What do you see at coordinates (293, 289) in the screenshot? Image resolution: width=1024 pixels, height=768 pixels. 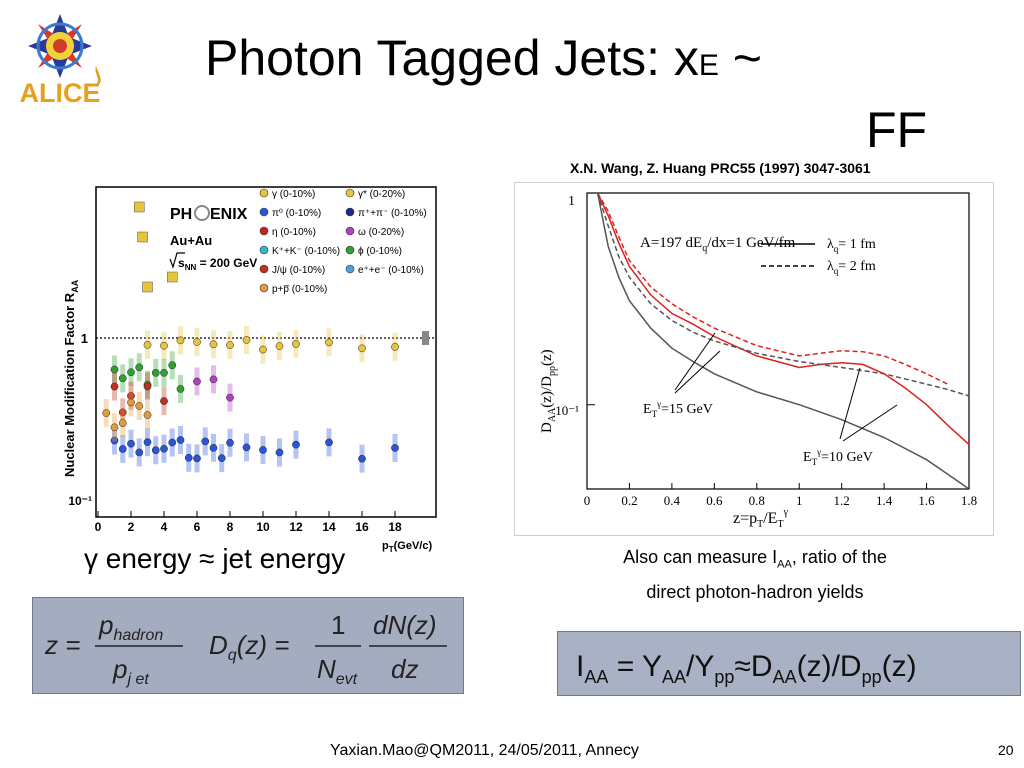 I see `legend-item: p+p̅ (0-10%)` at bounding box center [293, 289].